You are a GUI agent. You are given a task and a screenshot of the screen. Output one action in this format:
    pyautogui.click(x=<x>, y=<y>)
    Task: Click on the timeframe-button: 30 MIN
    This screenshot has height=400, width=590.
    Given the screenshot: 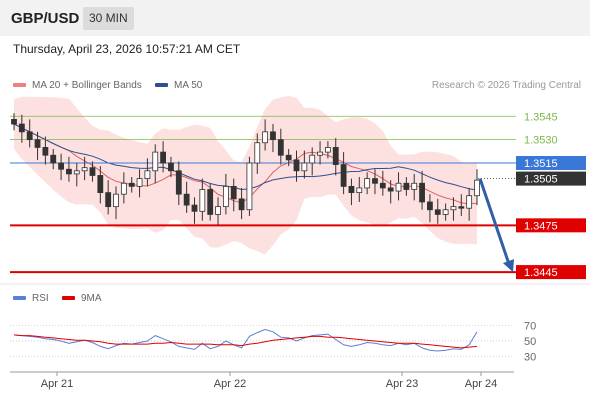 What is the action you would take?
    pyautogui.click(x=108, y=18)
    